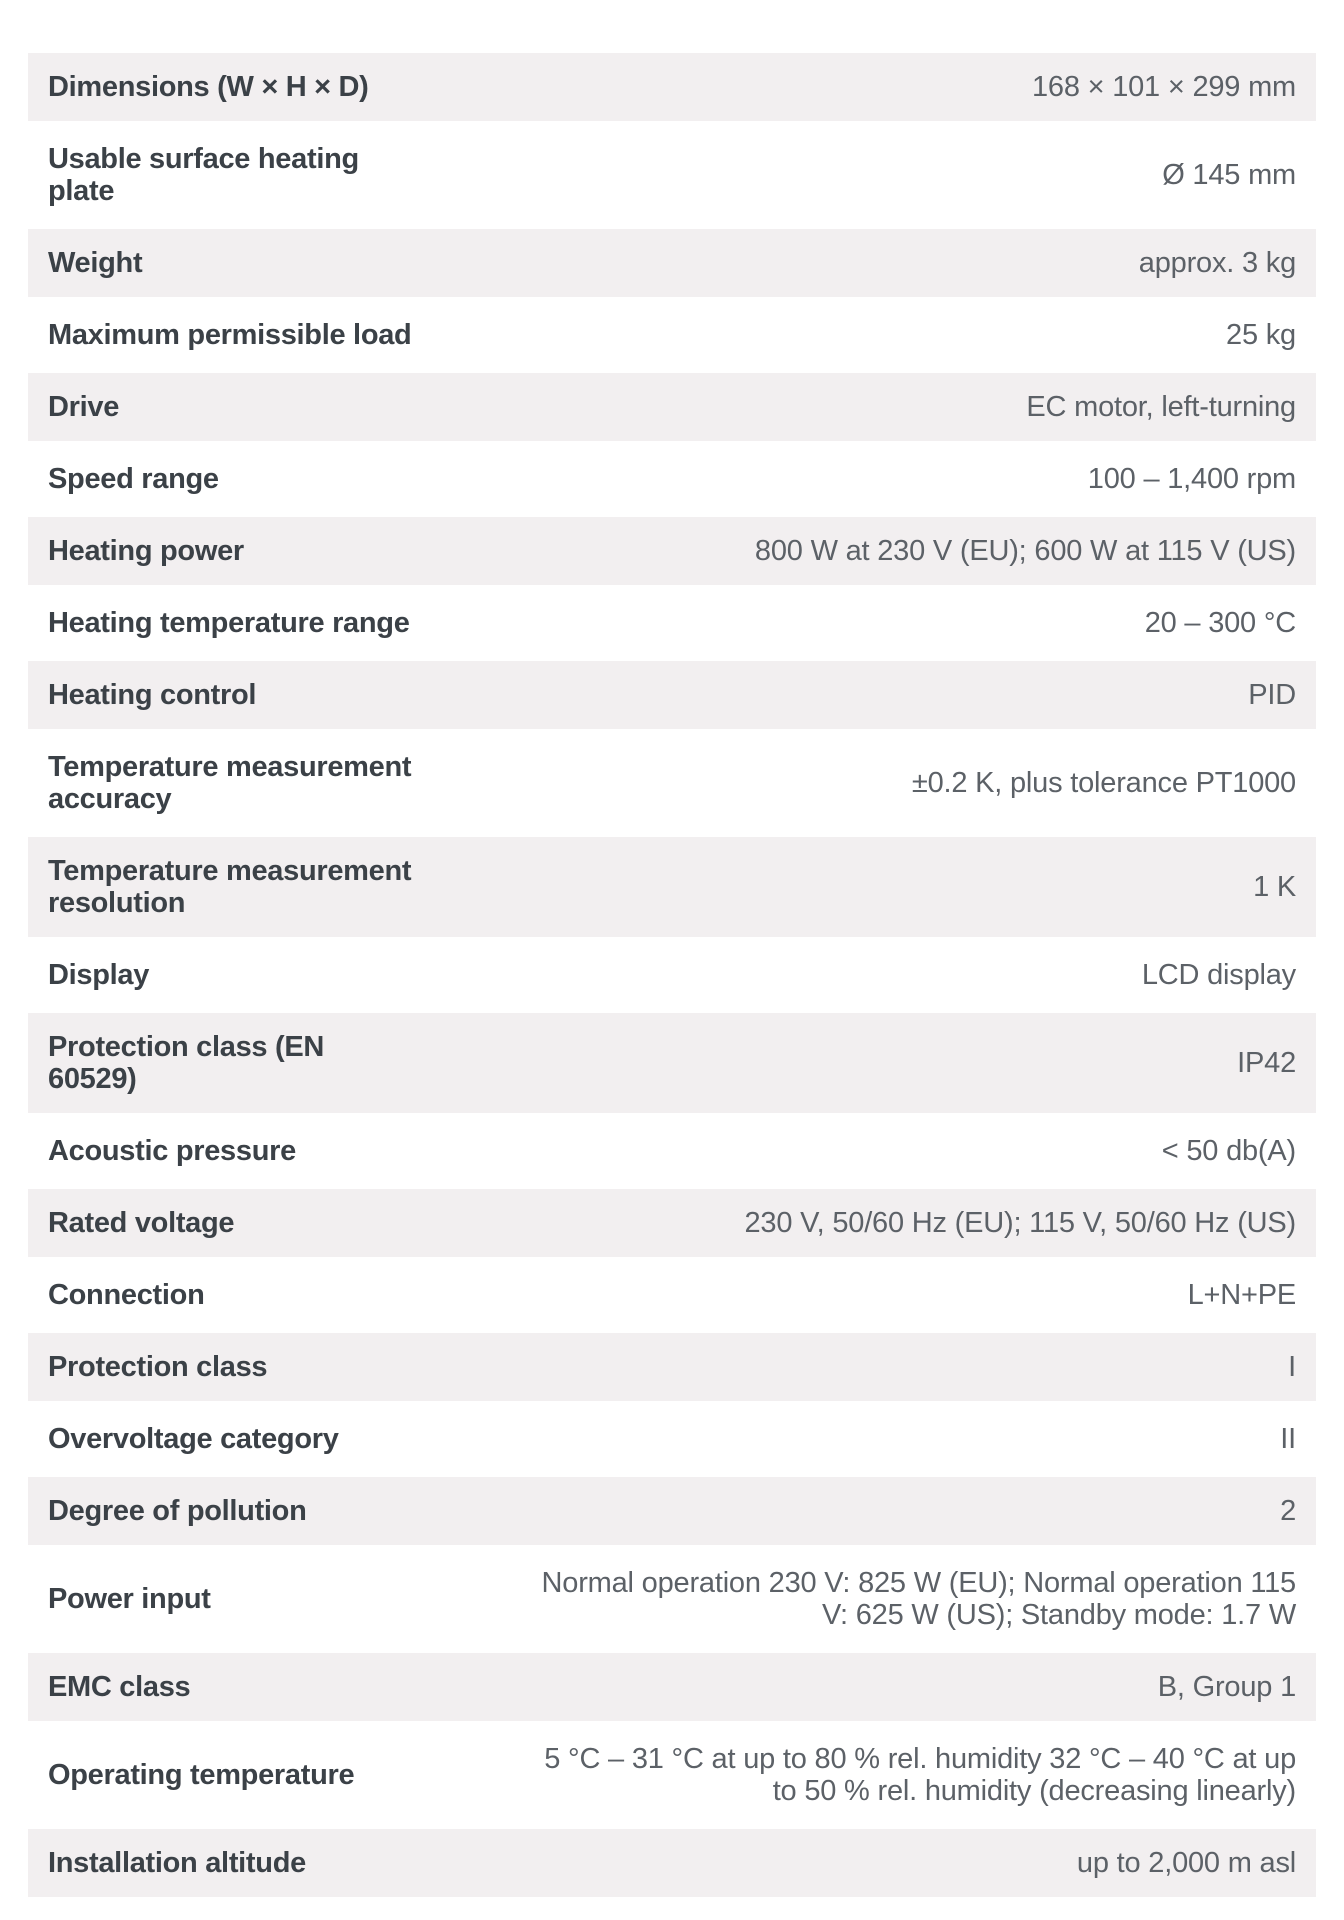 The width and height of the screenshot is (1344, 1920). Describe the element at coordinates (133, 479) in the screenshot. I see `spec-label: Speed range` at that location.